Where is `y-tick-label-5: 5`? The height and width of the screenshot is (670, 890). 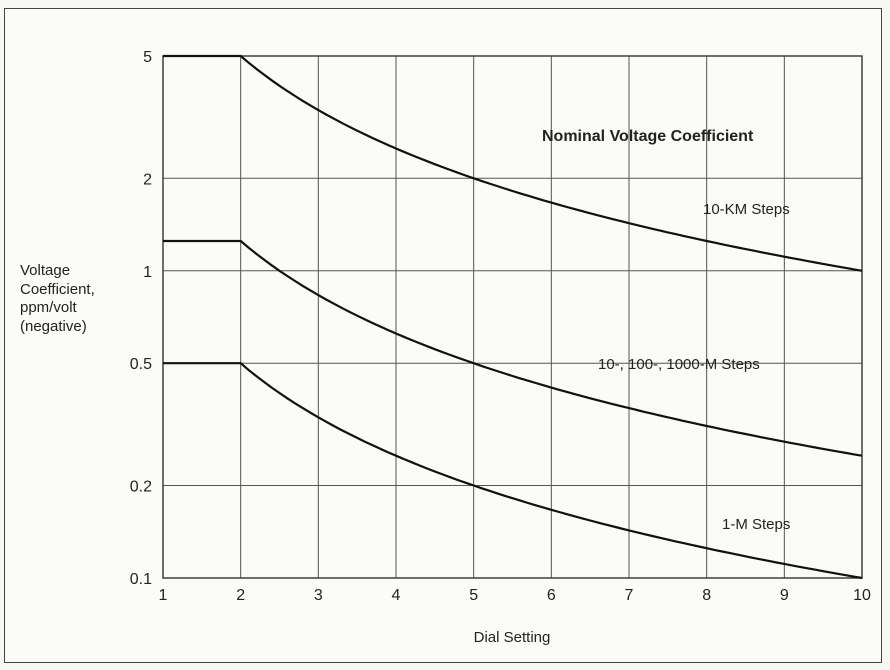
y-tick-label-5: 5 is located at coordinates (147, 57).